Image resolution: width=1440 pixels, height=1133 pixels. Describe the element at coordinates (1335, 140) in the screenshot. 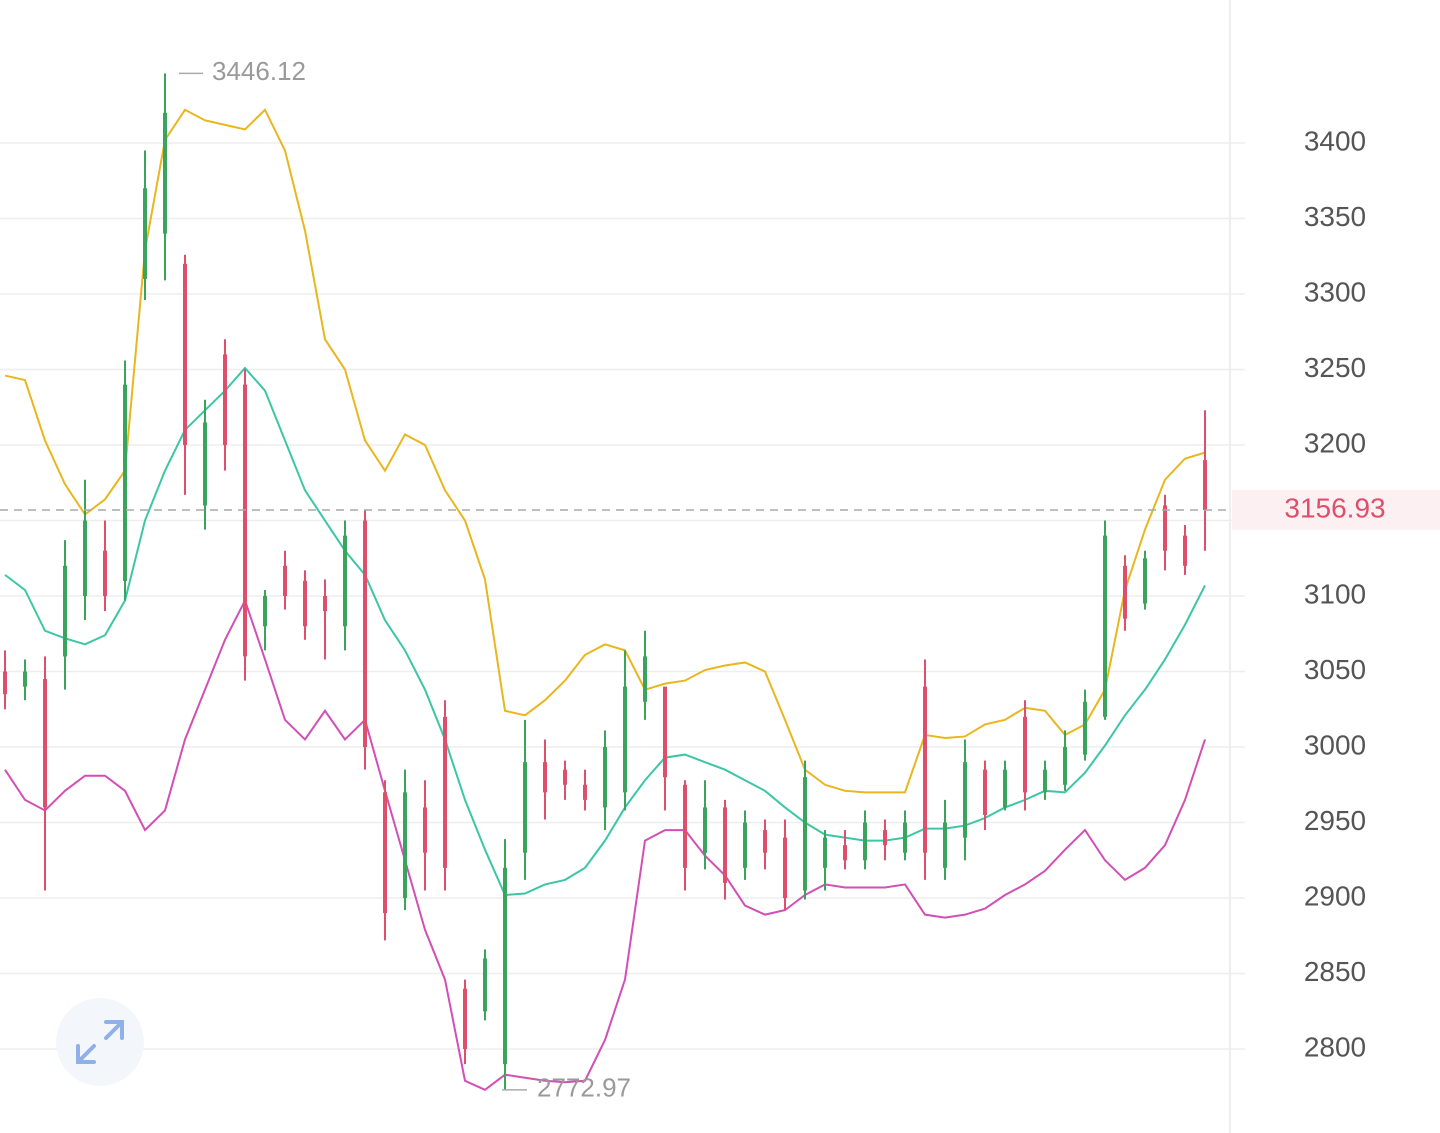

I see `y-tick-label: 3400` at that location.